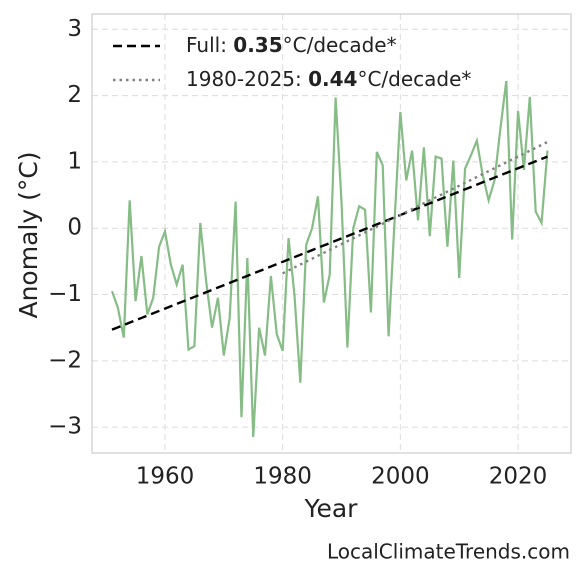  What do you see at coordinates (65, 427) in the screenshot?
I see `y-tick-label: −3` at bounding box center [65, 427].